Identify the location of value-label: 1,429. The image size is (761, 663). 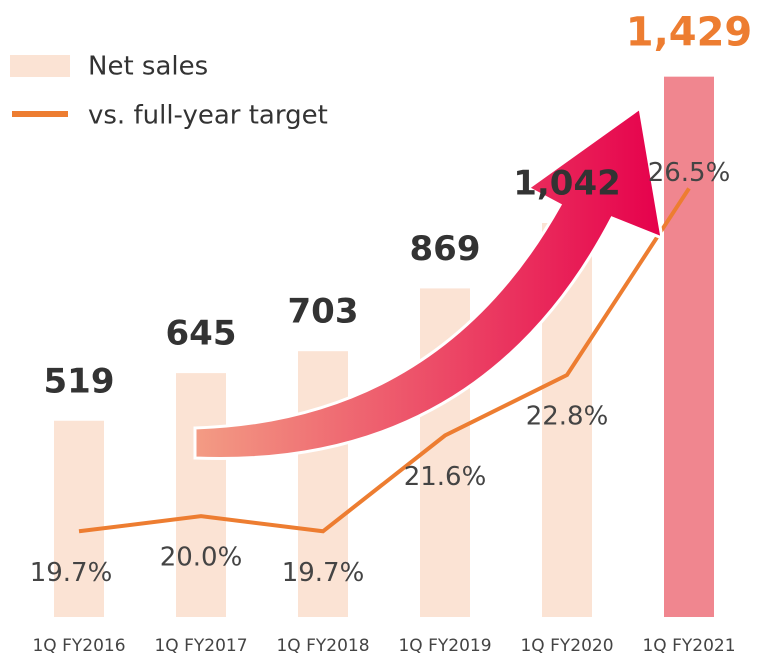
(689, 33).